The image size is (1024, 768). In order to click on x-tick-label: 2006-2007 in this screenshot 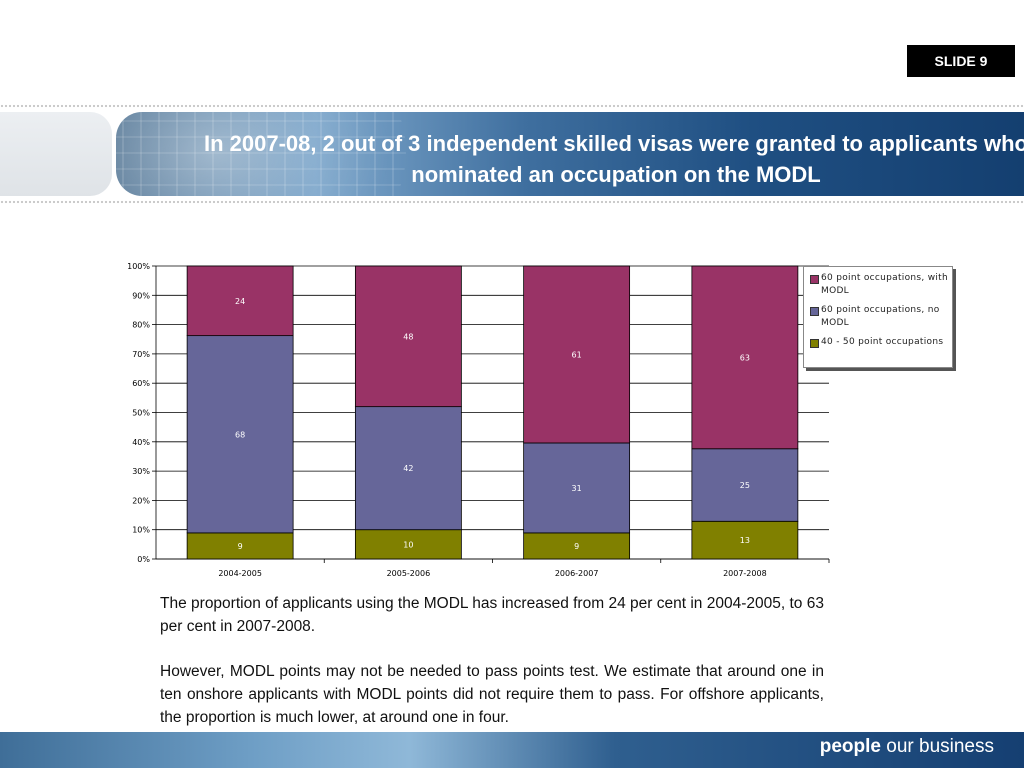, I will do `click(577, 573)`.